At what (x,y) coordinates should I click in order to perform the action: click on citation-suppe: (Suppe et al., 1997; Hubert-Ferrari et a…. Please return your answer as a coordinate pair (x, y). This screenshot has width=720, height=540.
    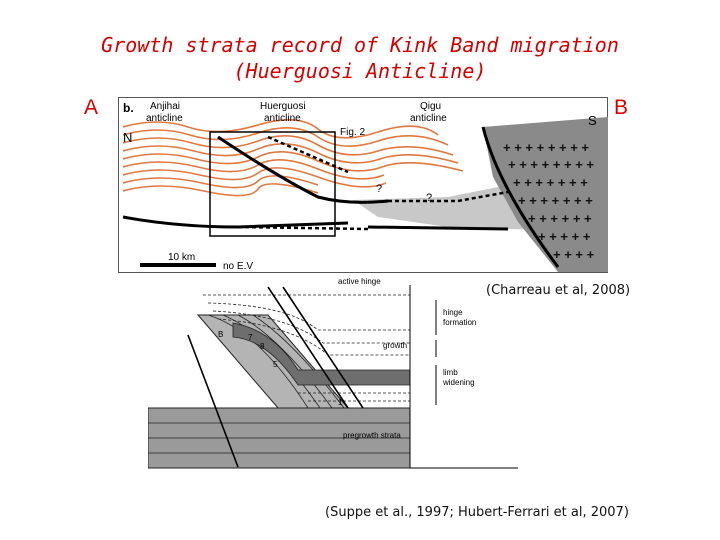
    Looking at the image, I should click on (477, 512).